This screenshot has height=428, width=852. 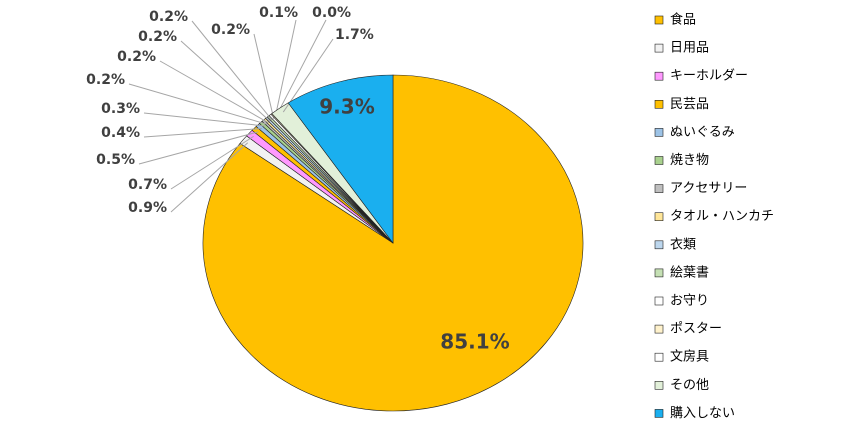 What do you see at coordinates (689, 385) in the screenshot?
I see `legend-label: その他` at bounding box center [689, 385].